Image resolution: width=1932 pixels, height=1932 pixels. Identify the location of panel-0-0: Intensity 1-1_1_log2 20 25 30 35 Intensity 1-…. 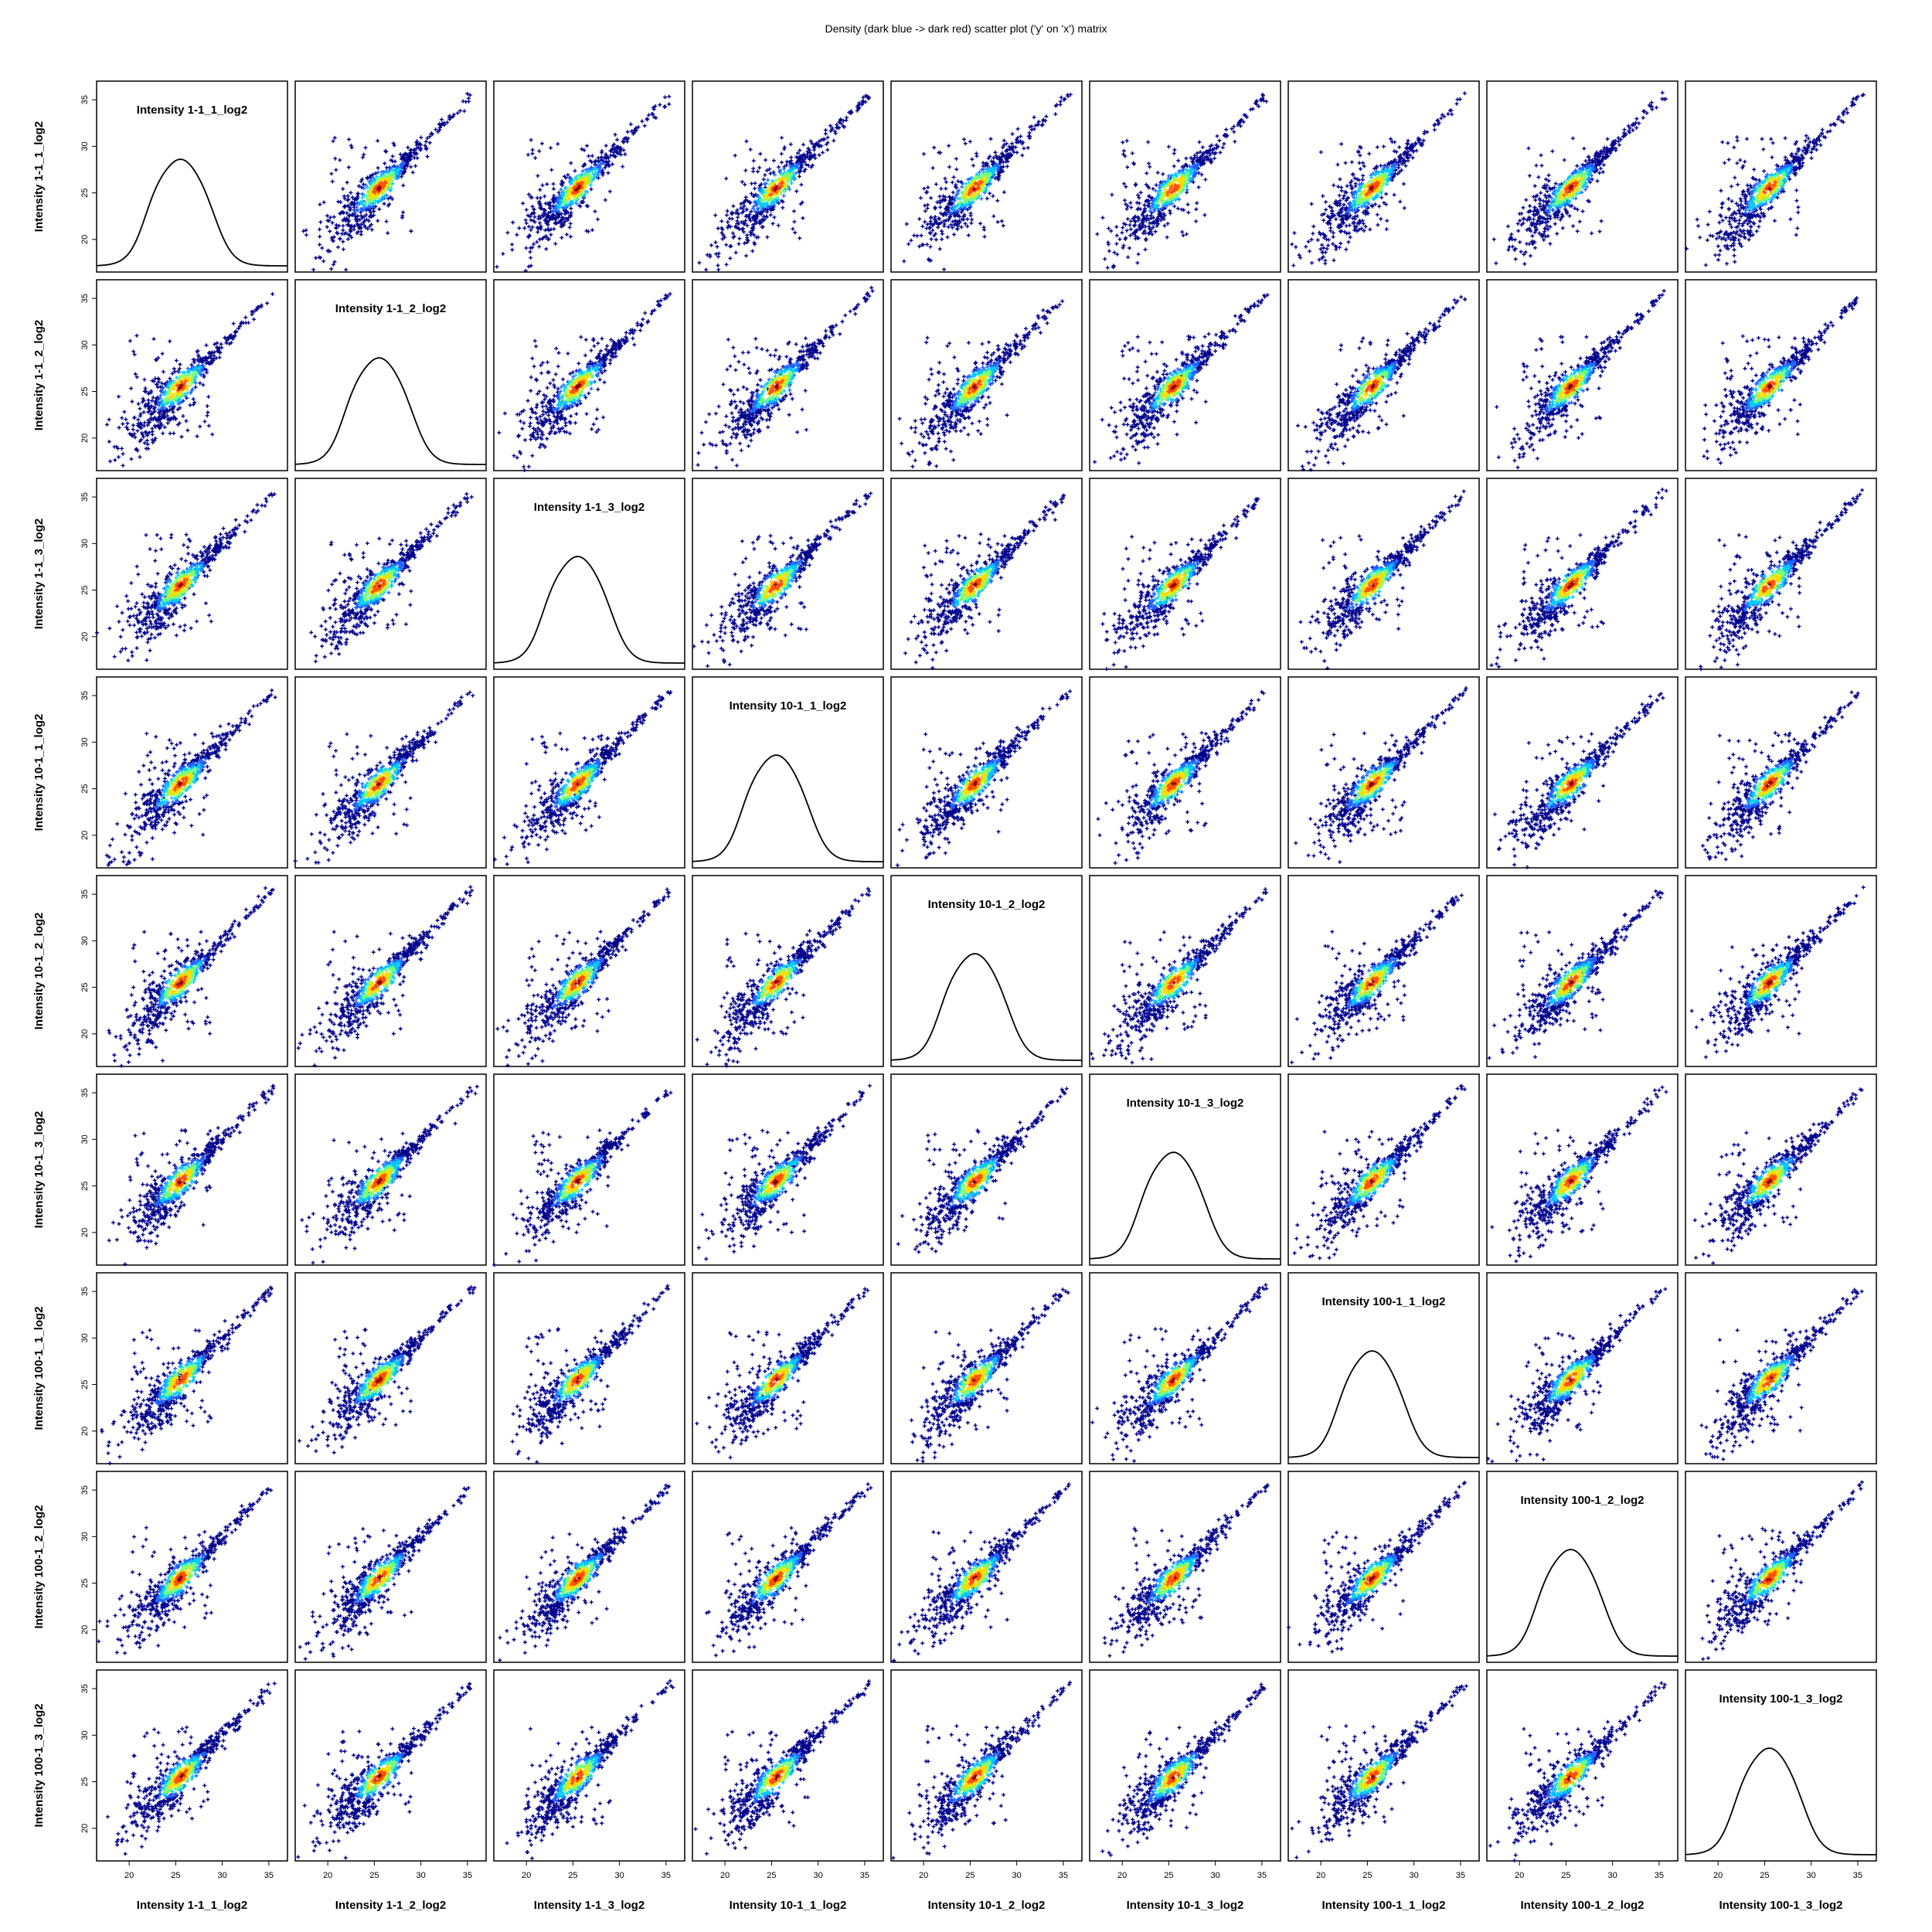
(160, 176).